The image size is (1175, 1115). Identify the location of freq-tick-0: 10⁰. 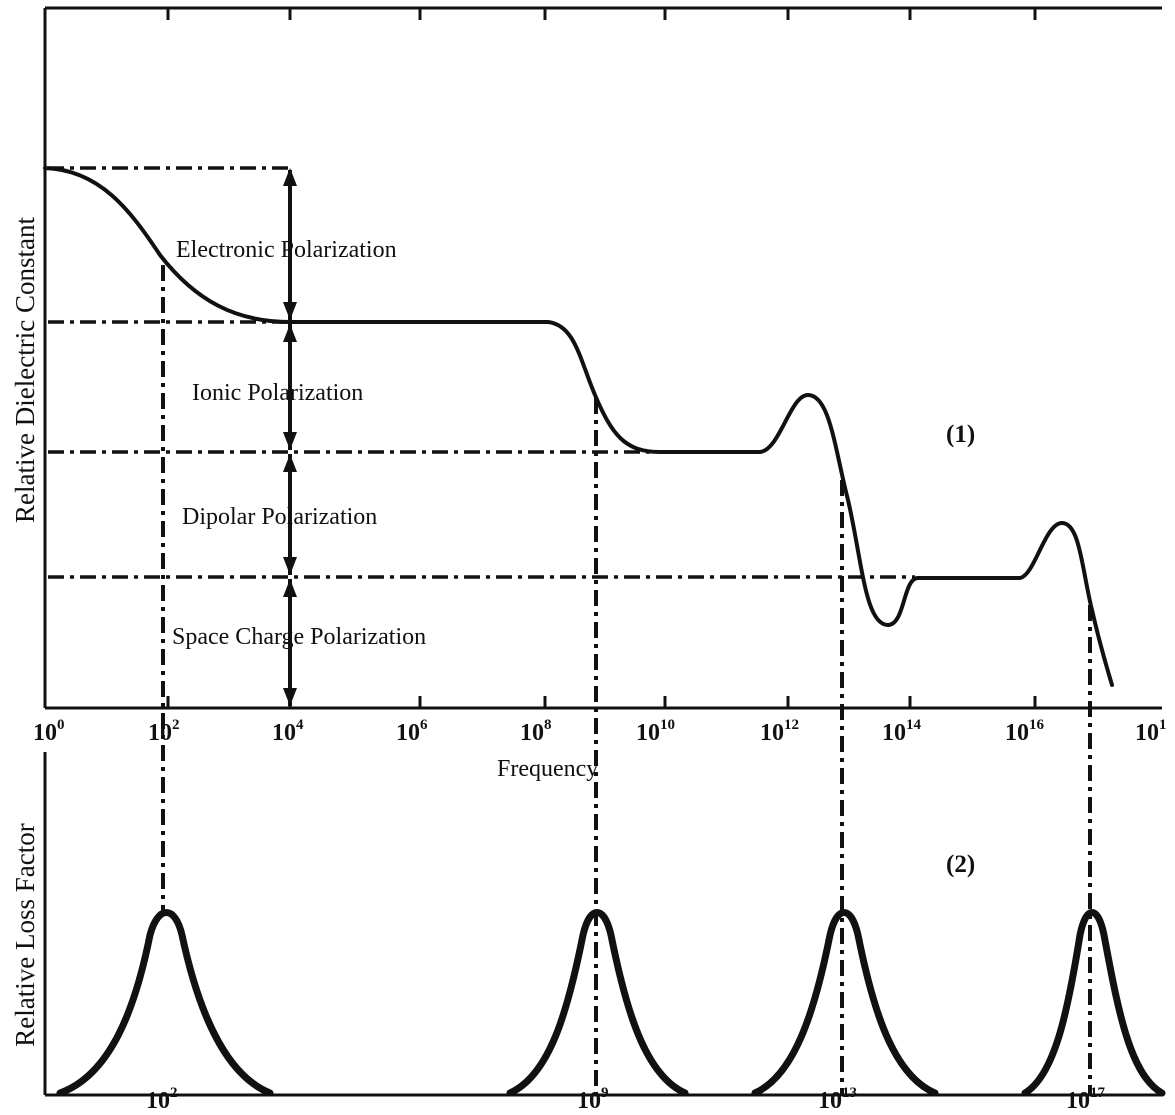
(49, 731).